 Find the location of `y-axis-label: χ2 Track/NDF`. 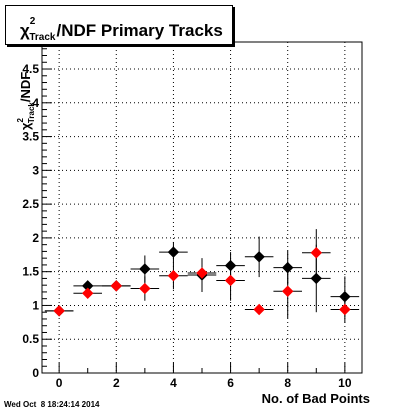

y-axis-label: χ2 Track/NDF is located at coordinates (26, 101).